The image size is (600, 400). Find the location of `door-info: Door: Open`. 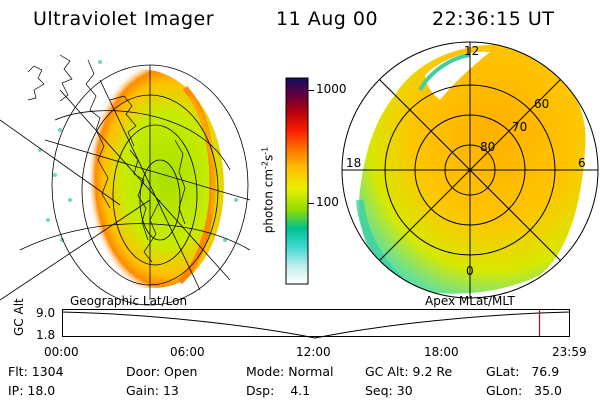

door-info: Door: Open is located at coordinates (162, 371).